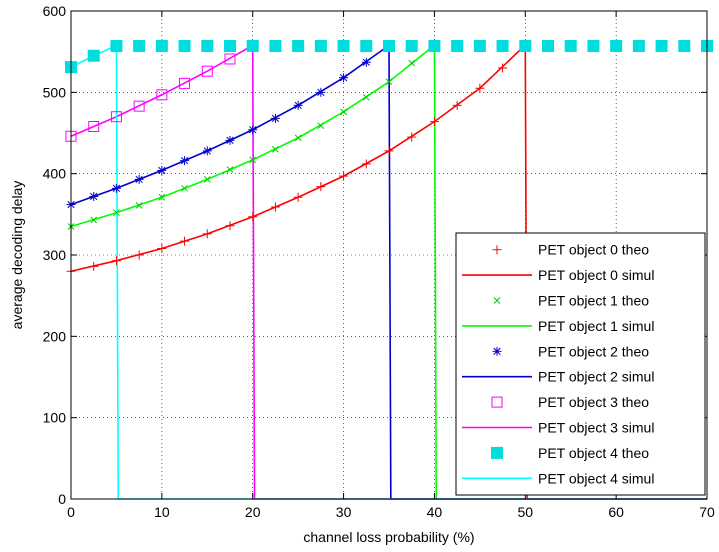 This screenshot has width=719, height=552. What do you see at coordinates (17, 255) in the screenshot?
I see `y-axis-label: average decoding delay` at bounding box center [17, 255].